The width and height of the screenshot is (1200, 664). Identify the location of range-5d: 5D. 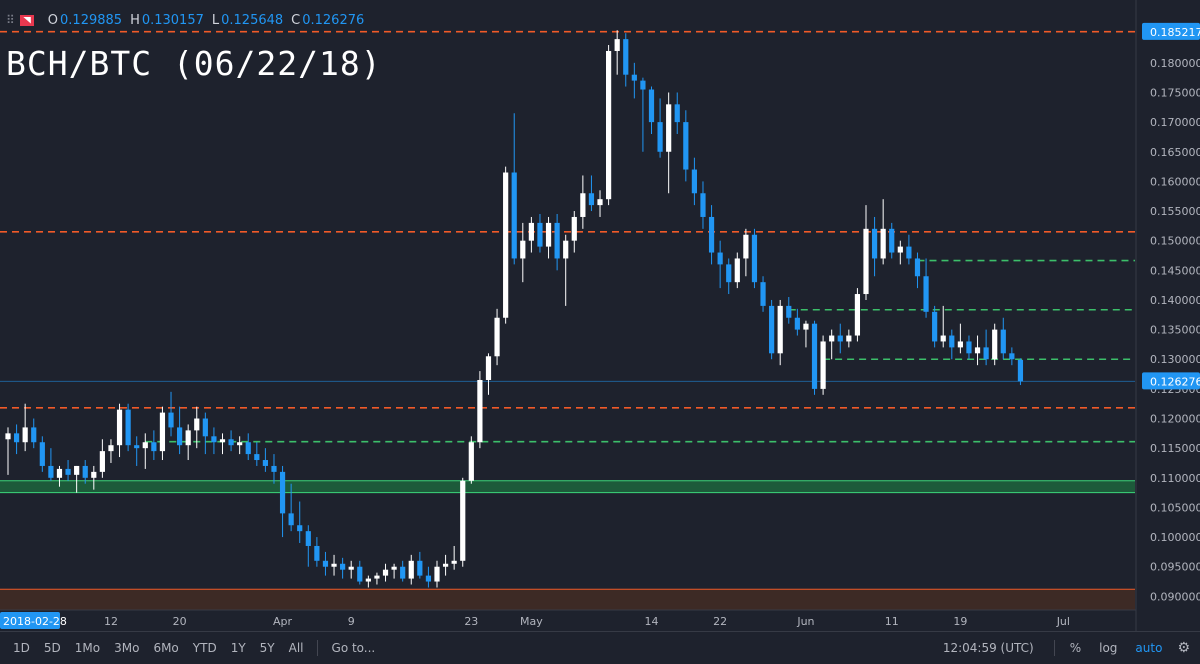
(52, 648).